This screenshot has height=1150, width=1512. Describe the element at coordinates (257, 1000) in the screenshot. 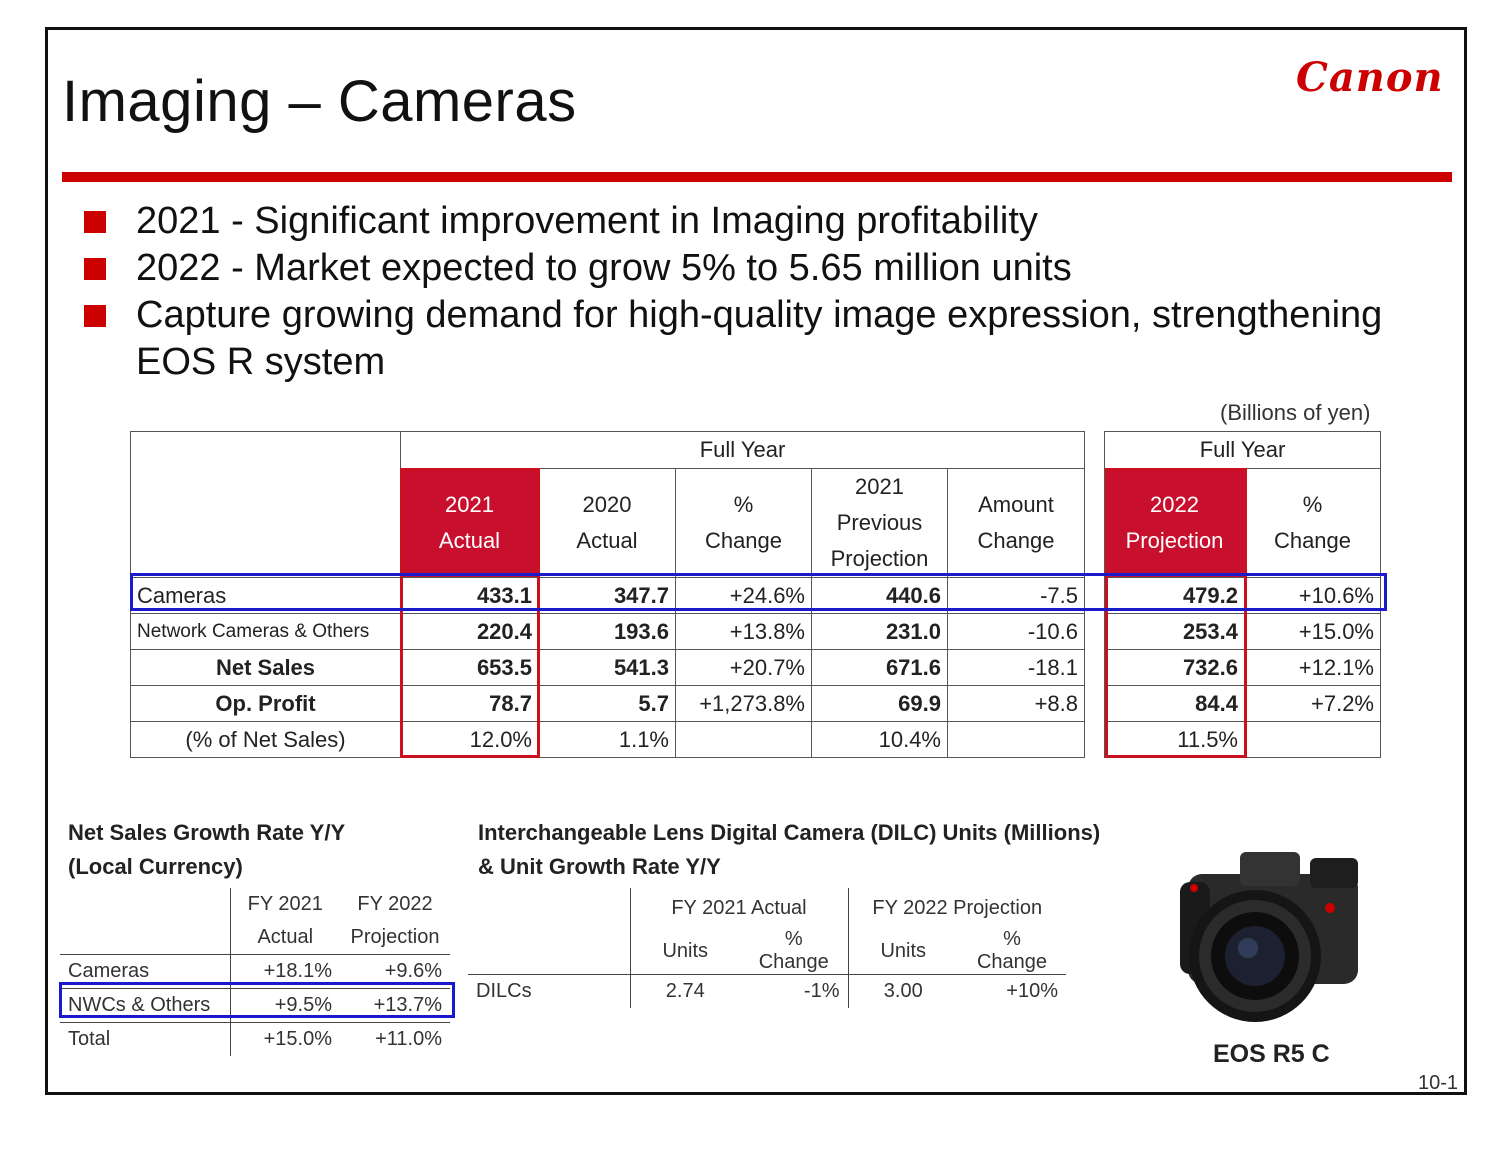

I see `highlight-growth-cameras` at that location.